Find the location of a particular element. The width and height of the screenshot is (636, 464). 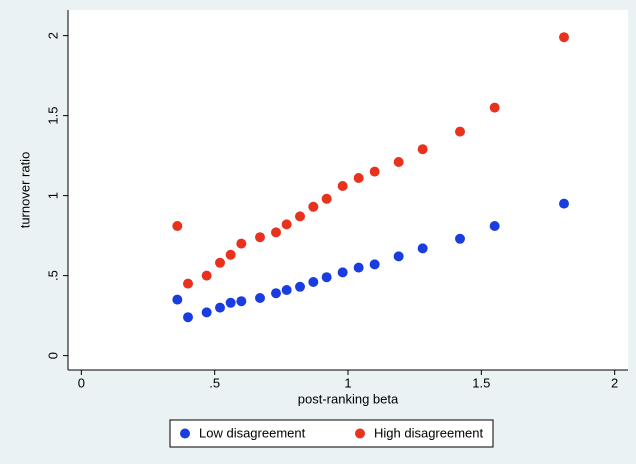

y-tick-label: .5 is located at coordinates (52, 275).